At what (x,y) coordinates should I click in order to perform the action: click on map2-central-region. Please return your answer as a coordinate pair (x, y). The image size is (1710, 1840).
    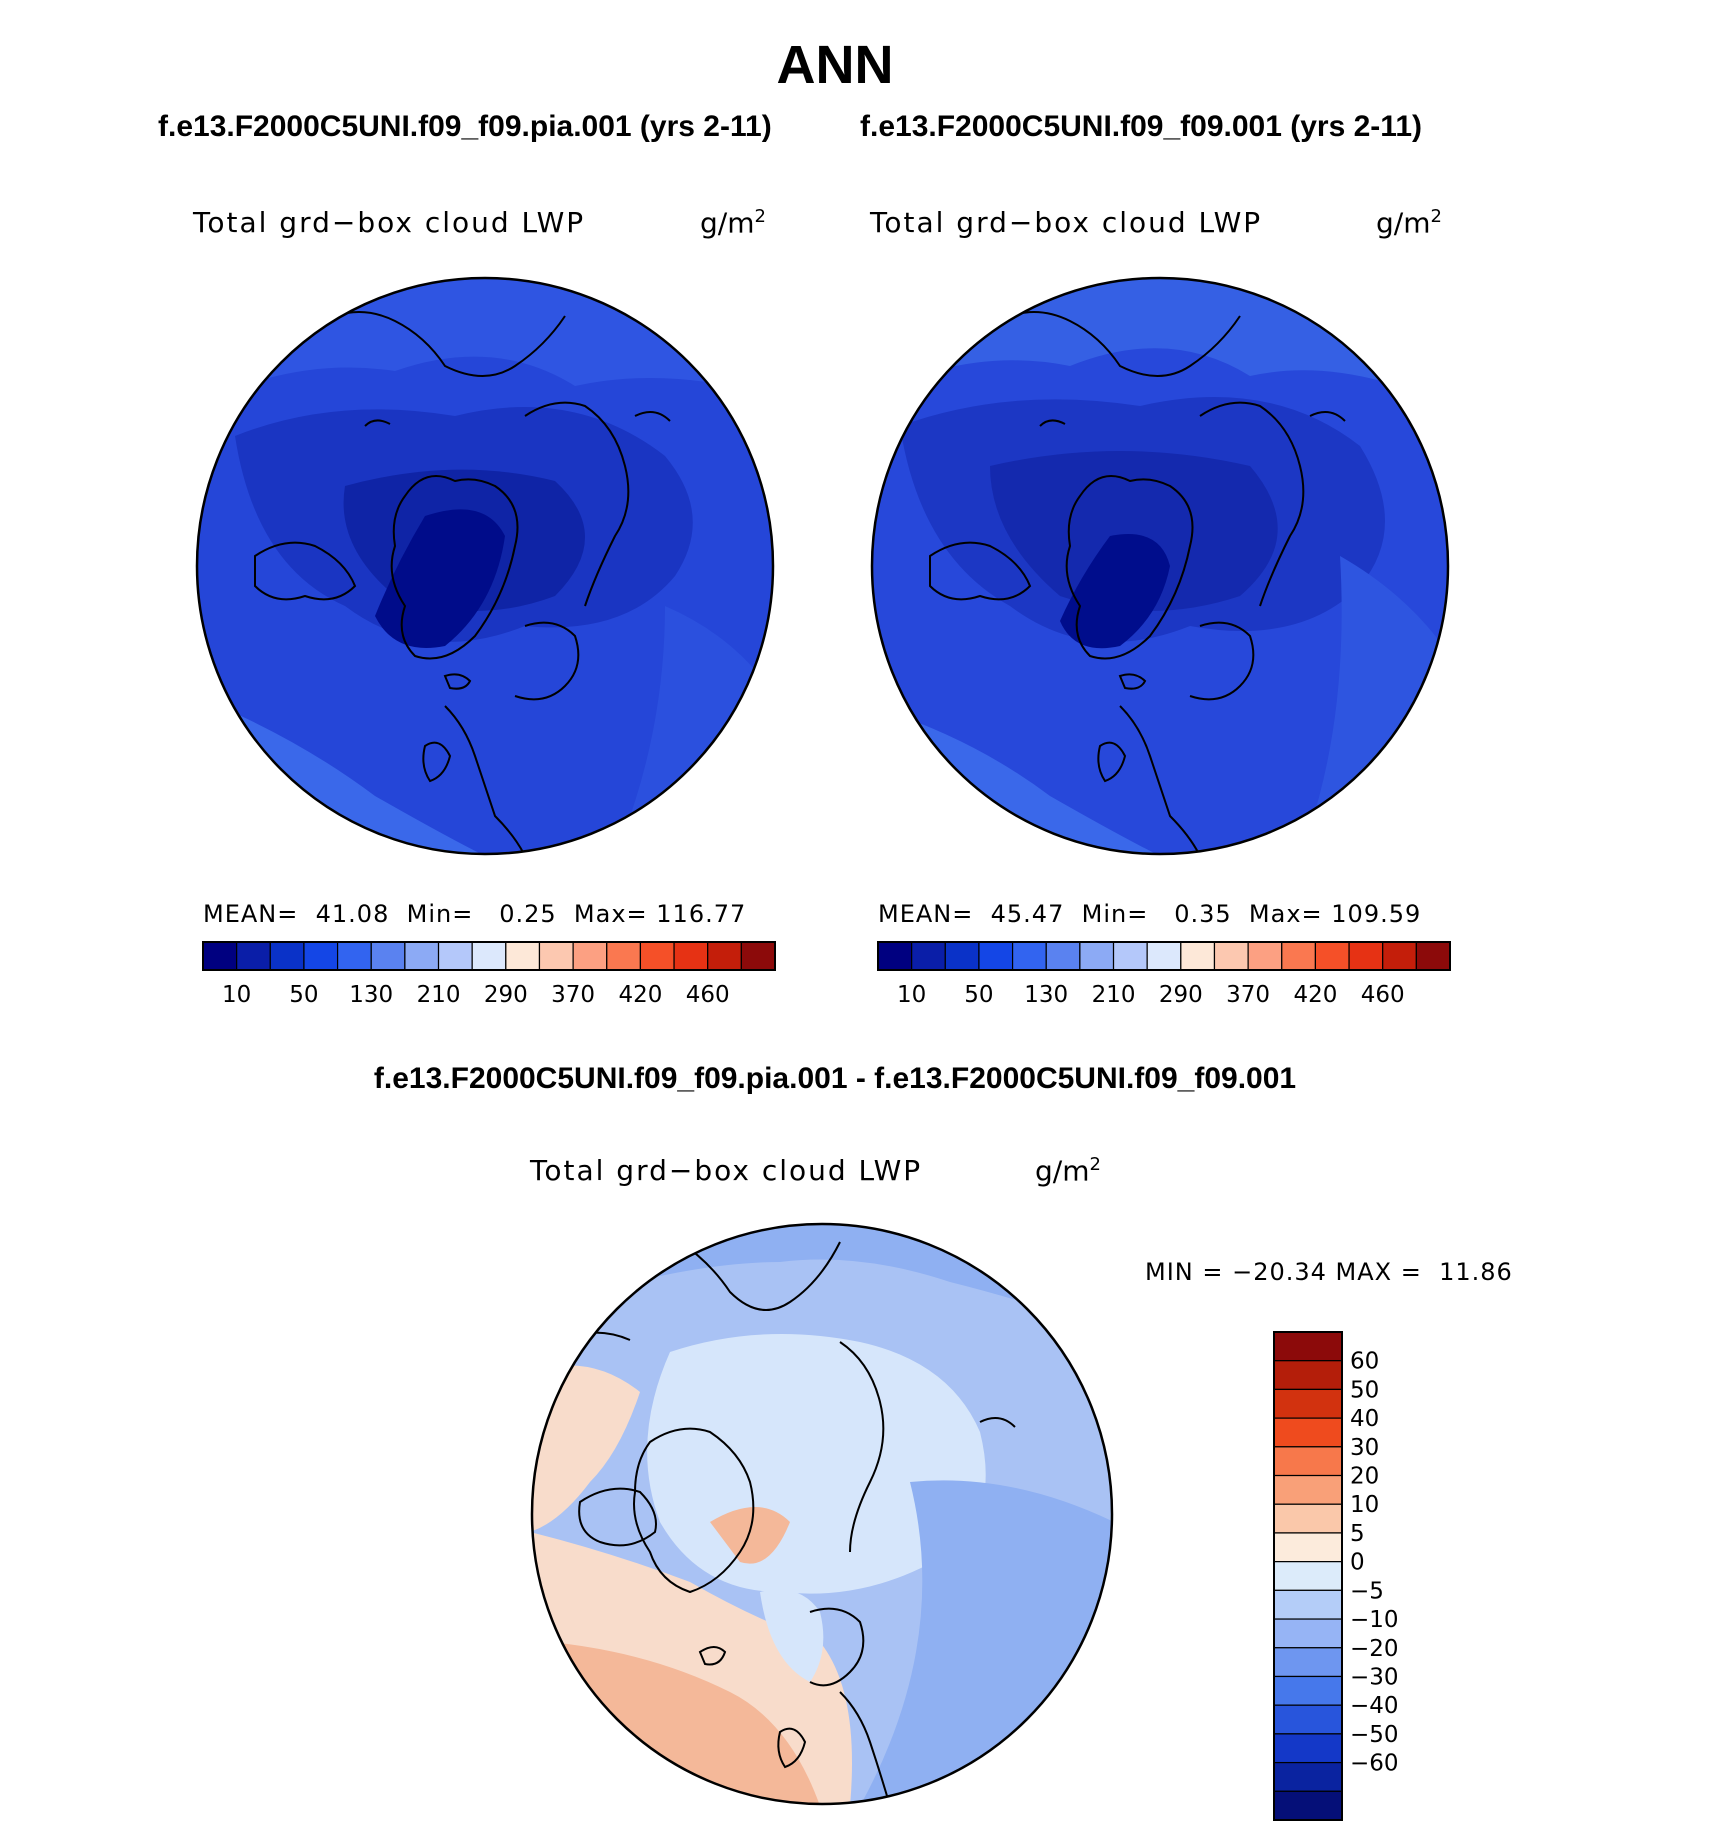
    Looking at the image, I should click on (1134, 531).